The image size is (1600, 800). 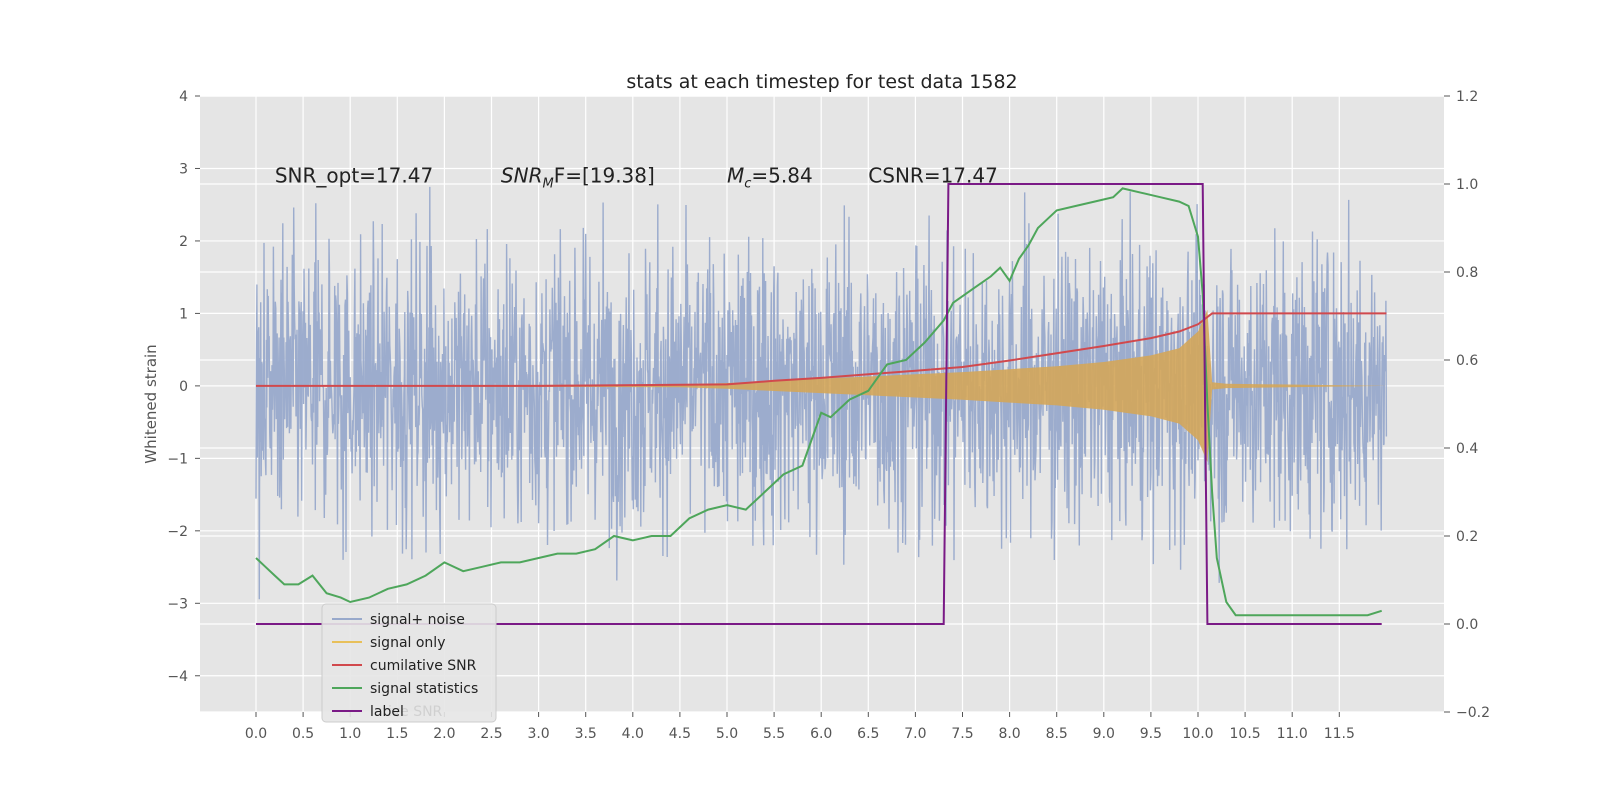 What do you see at coordinates (1473, 713) in the screenshot?
I see `y2-tick-label: −0.2` at bounding box center [1473, 713].